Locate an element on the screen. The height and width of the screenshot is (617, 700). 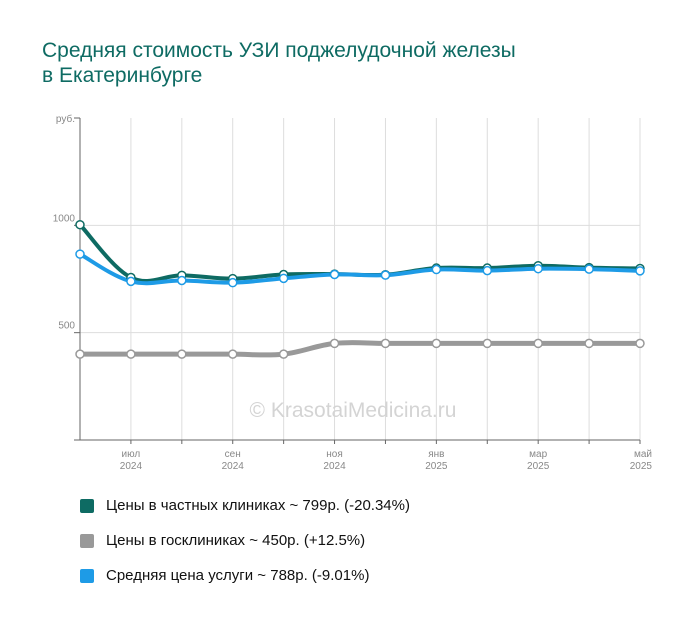
x-tick-label: янв is located at coordinates (436, 454).